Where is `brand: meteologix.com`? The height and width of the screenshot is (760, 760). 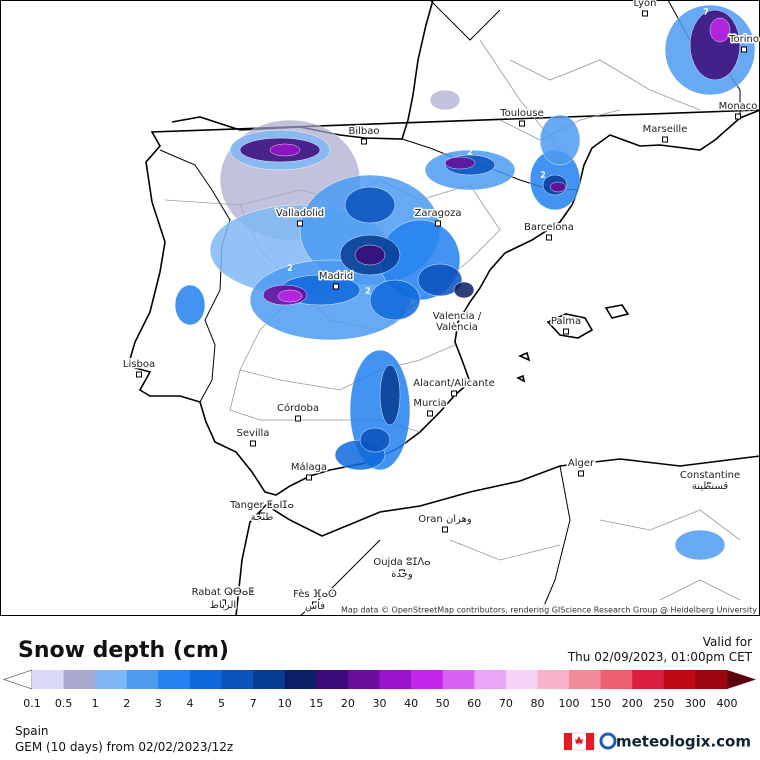
brand: meteologix.com is located at coordinates (683, 742).